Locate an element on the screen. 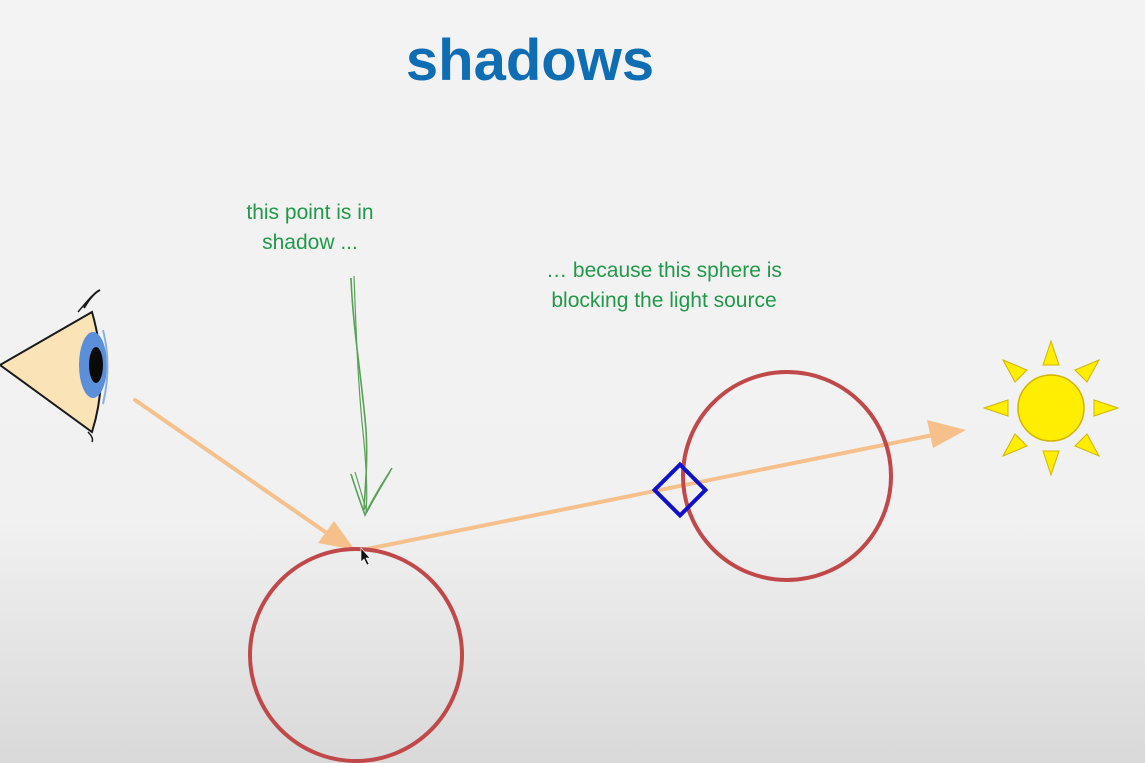  blocking-sphere is located at coordinates (787, 476).